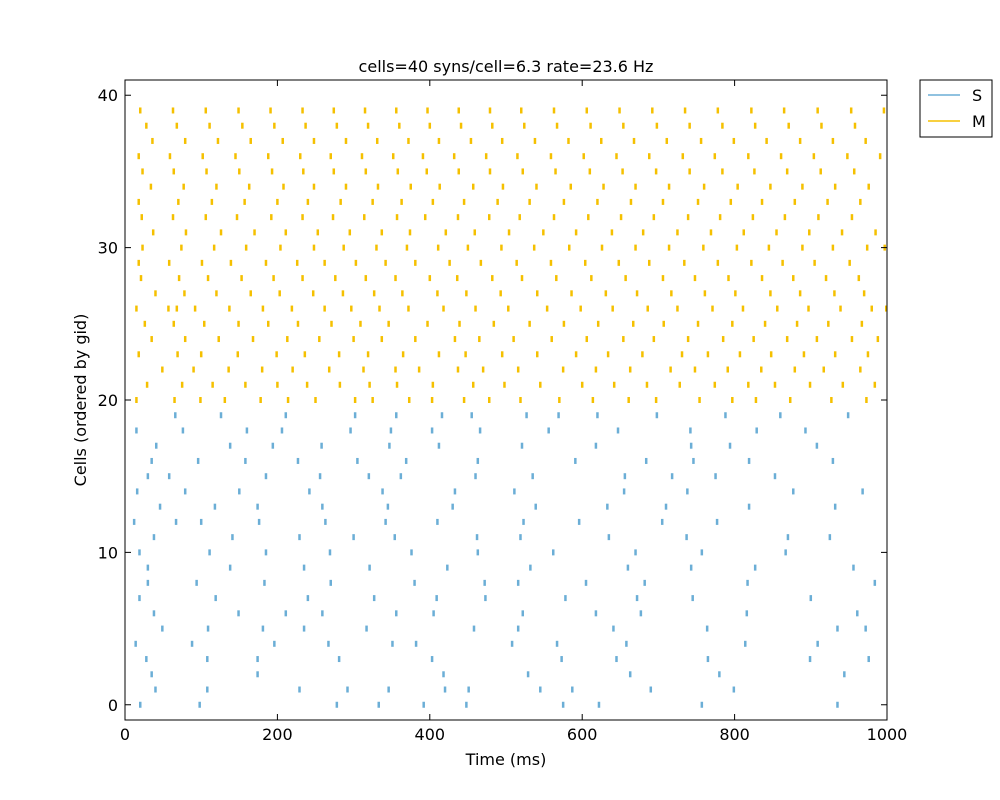 The height and width of the screenshot is (800, 1000). Describe the element at coordinates (125, 734) in the screenshot. I see `x-tick-label: 0` at that location.